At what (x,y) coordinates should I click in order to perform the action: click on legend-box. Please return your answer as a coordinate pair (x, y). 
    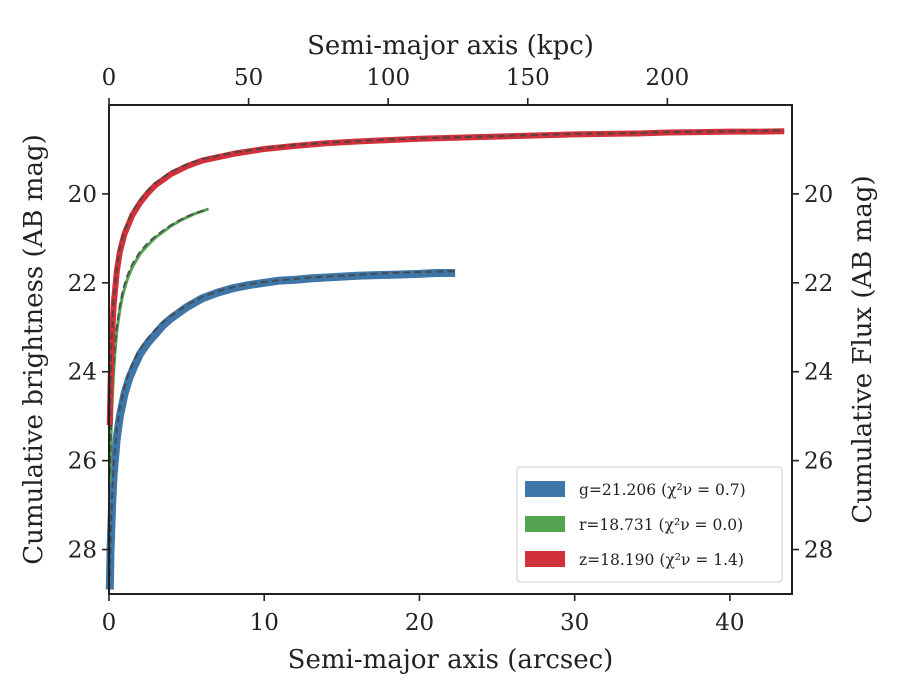
    Looking at the image, I should click on (649, 524).